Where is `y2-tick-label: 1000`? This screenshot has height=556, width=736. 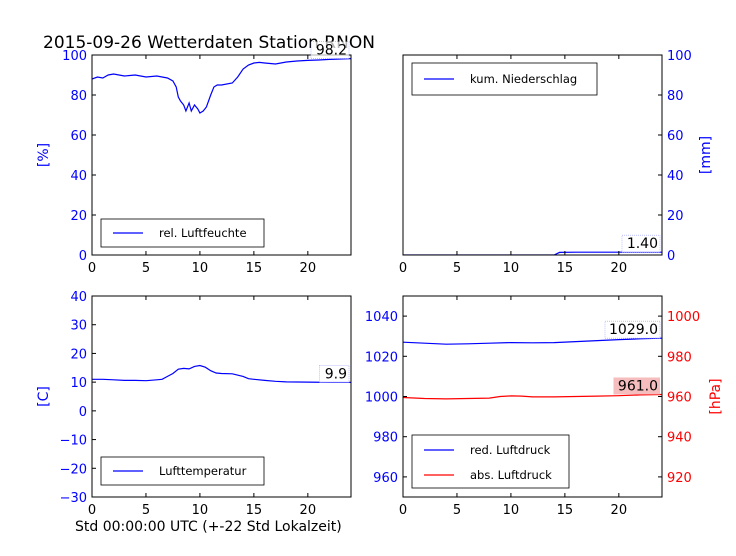
y2-tick-label: 1000 is located at coordinates (683, 317).